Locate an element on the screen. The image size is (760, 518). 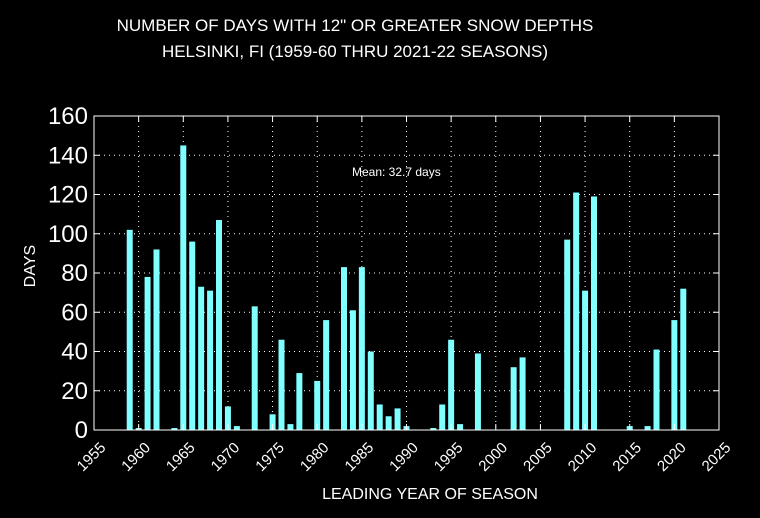
x-tick-label: 1960 is located at coordinates (136, 457).